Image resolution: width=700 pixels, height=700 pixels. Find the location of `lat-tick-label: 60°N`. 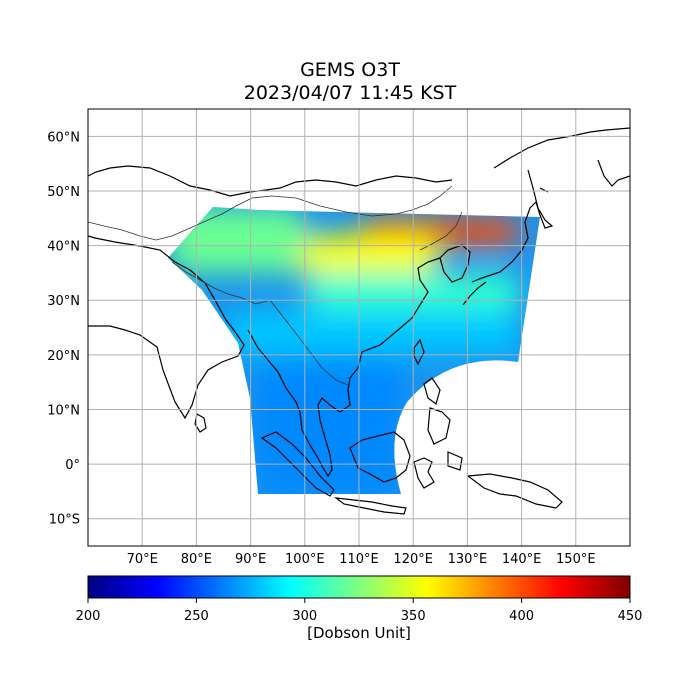

lat-tick-label: 60°N is located at coordinates (63, 137).